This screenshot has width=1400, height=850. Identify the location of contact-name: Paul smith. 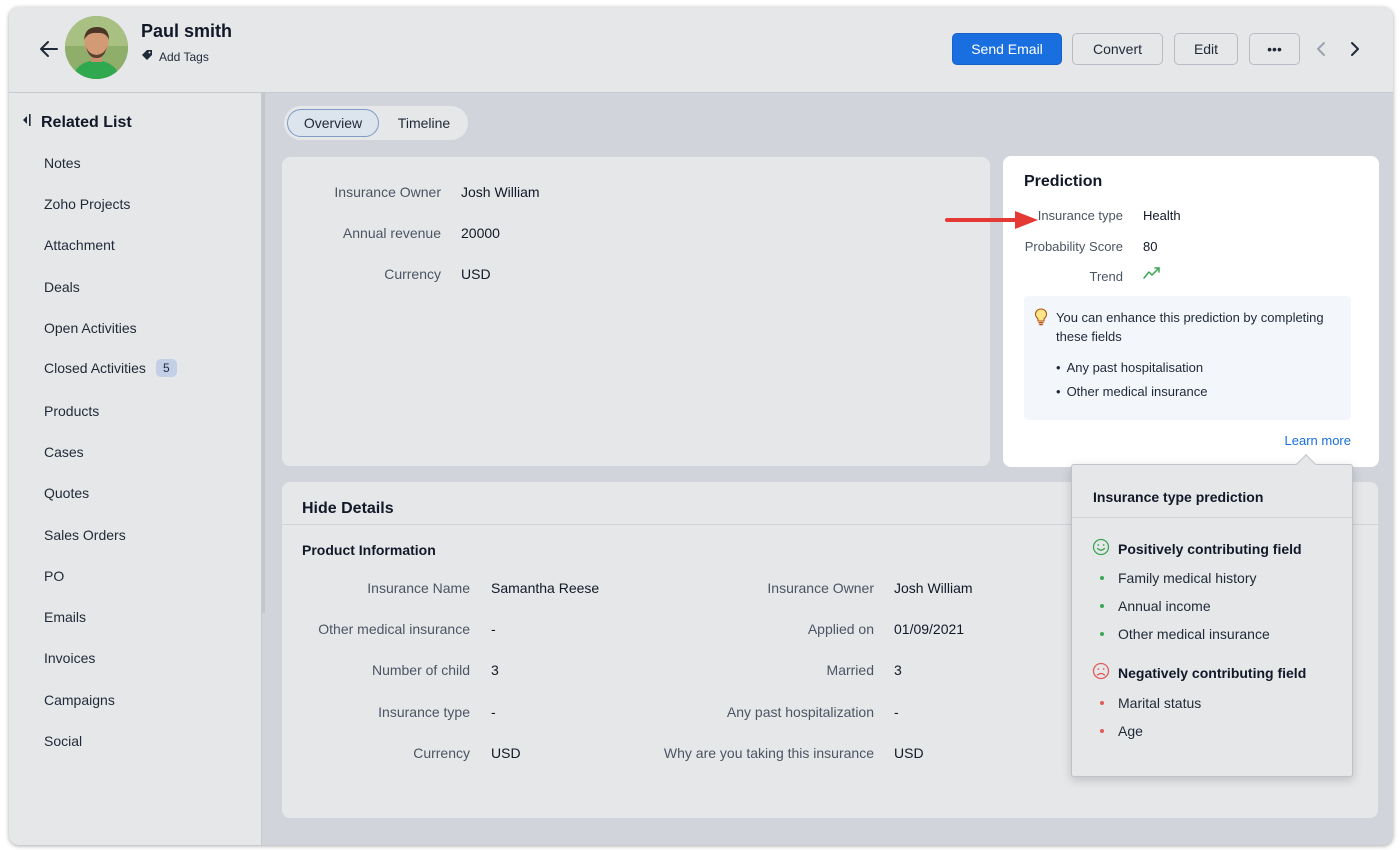
(187, 31).